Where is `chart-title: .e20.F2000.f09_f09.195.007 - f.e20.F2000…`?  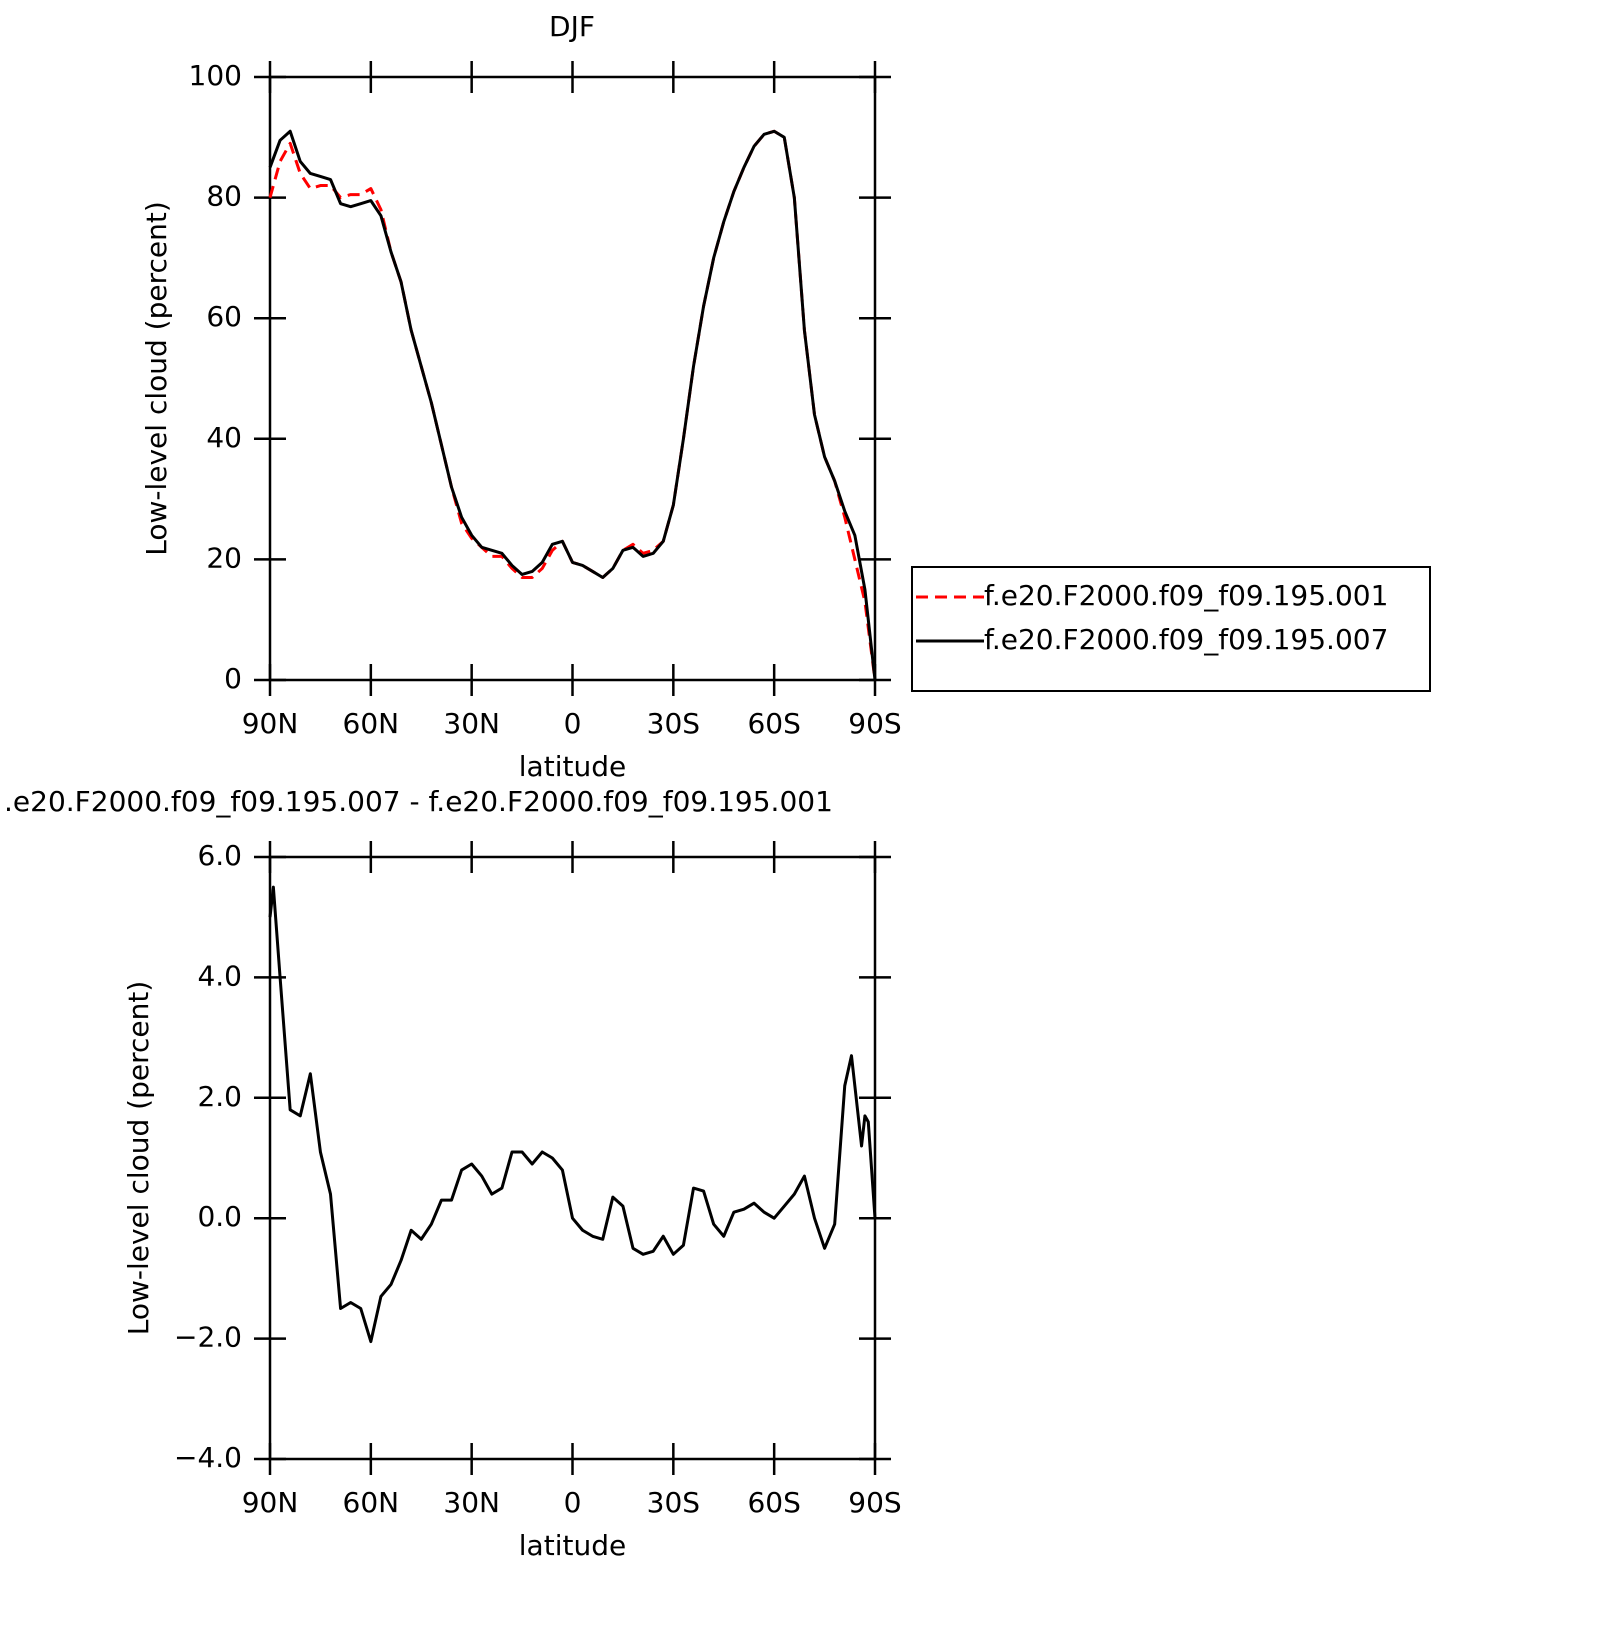
chart-title: .e20.F2000.f09_f09.195.007 - f.e20.F2000… is located at coordinates (418, 801).